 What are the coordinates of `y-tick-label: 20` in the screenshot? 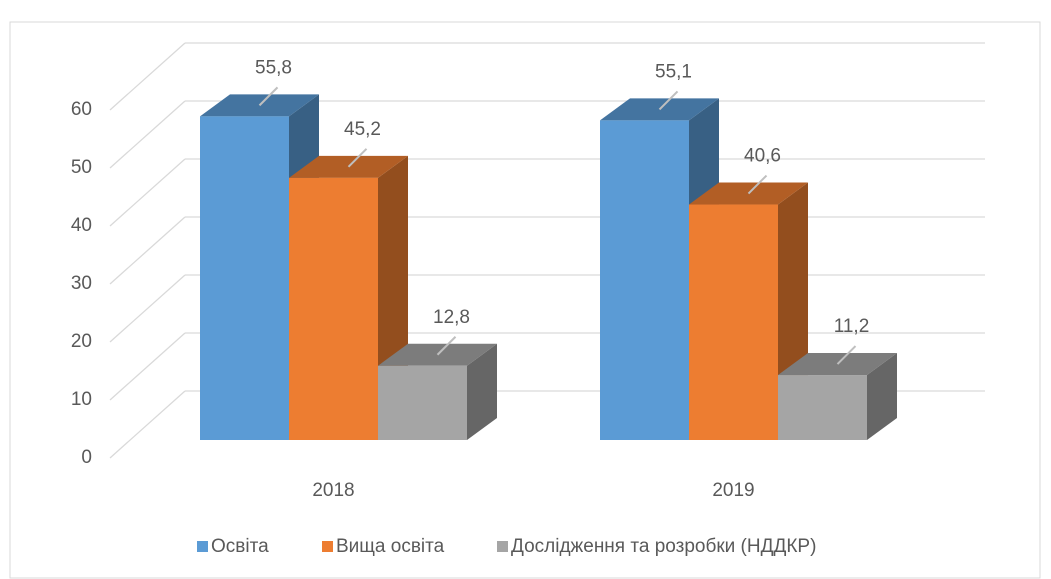 It's located at (81, 341).